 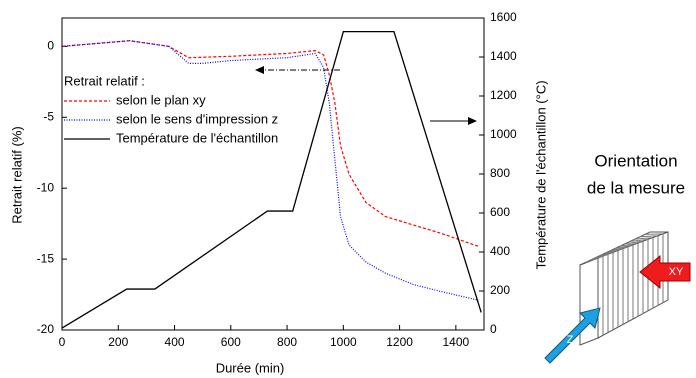 What do you see at coordinates (636, 187) in the screenshot?
I see `annotation: de la mesure` at bounding box center [636, 187].